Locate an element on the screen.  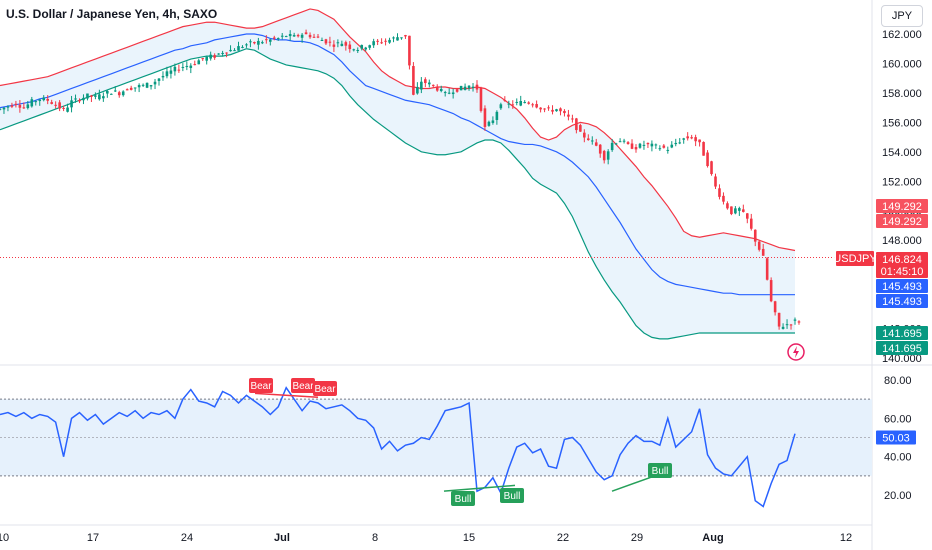
price-tag-lower: 141.695 is located at coordinates (902, 348).